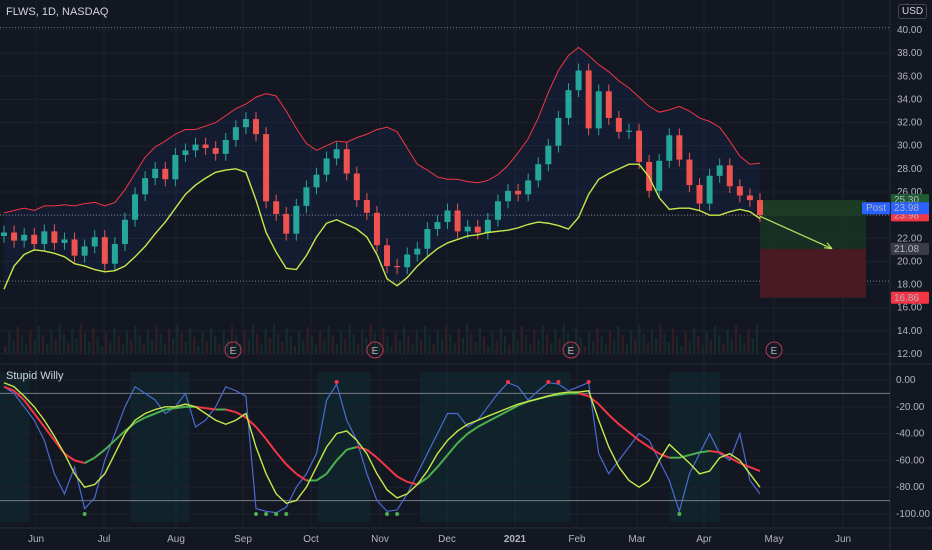 This screenshot has height=550, width=932. What do you see at coordinates (906, 249) in the screenshot?
I see `entry-price-tag: 21.08` at bounding box center [906, 249].